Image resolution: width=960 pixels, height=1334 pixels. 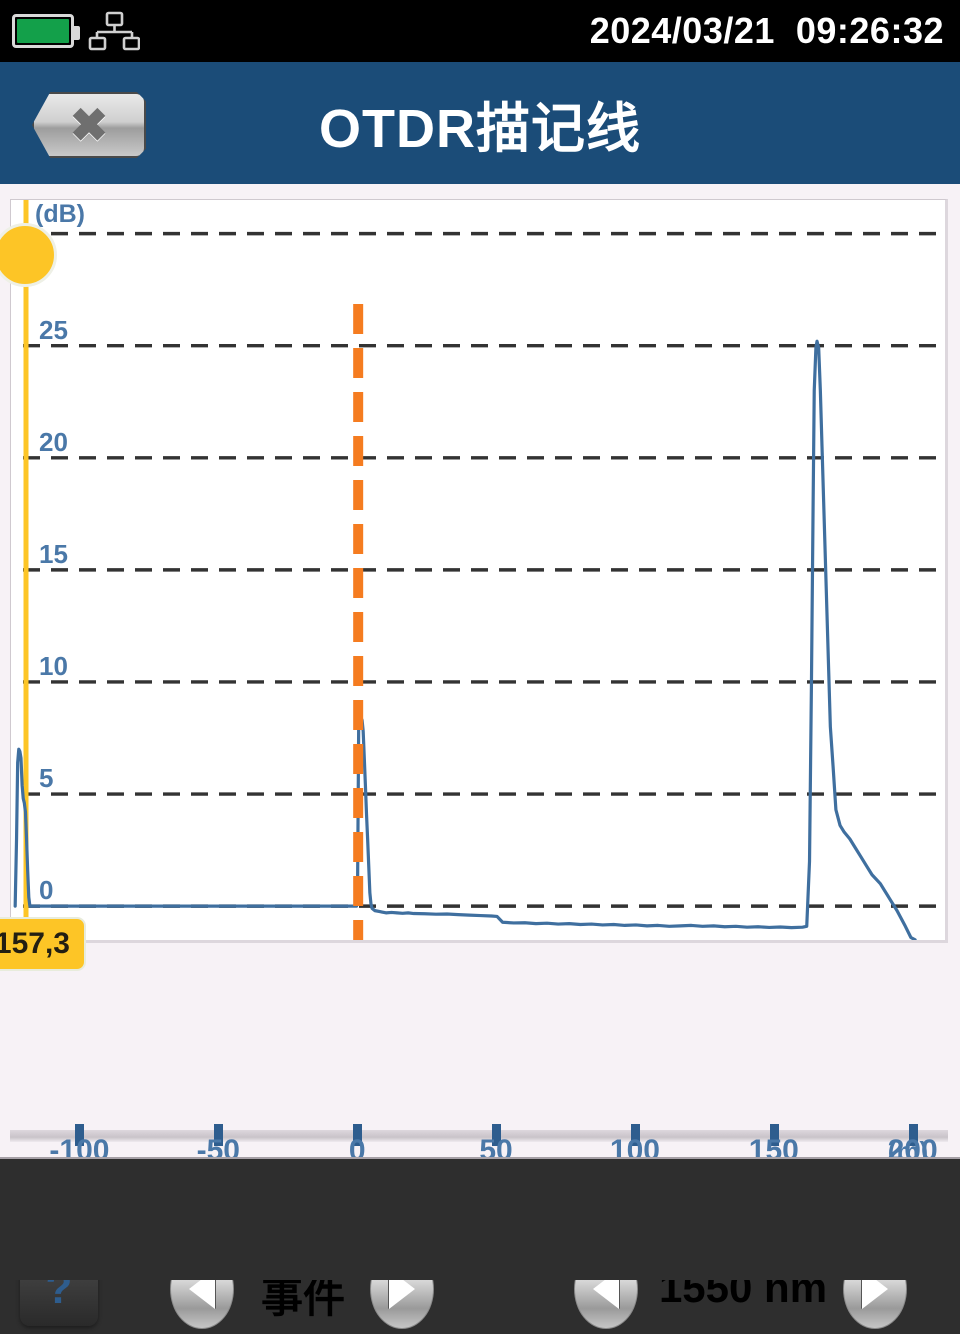 I want to click on status-icon-group, so click(x=76, y=31).